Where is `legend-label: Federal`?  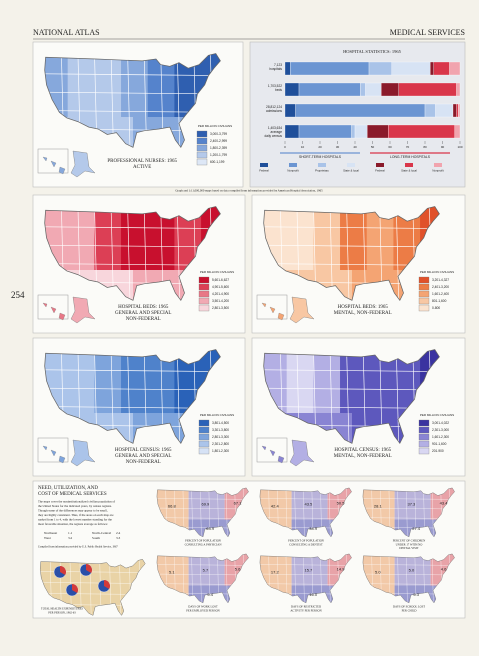
legend-label: Federal is located at coordinates (264, 171).